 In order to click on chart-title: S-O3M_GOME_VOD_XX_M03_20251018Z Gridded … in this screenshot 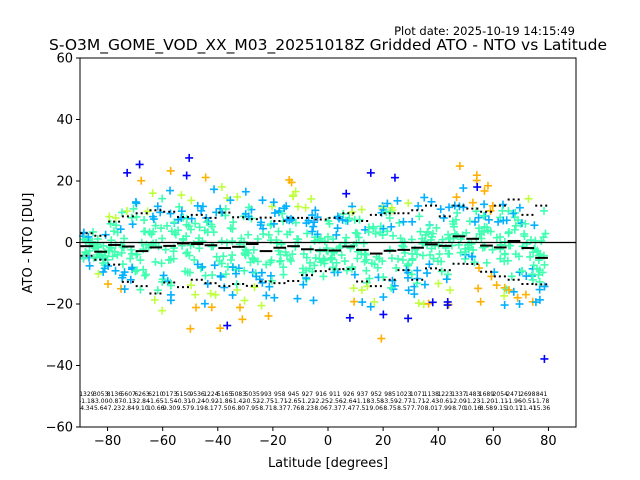, I will do `click(328, 45)`.